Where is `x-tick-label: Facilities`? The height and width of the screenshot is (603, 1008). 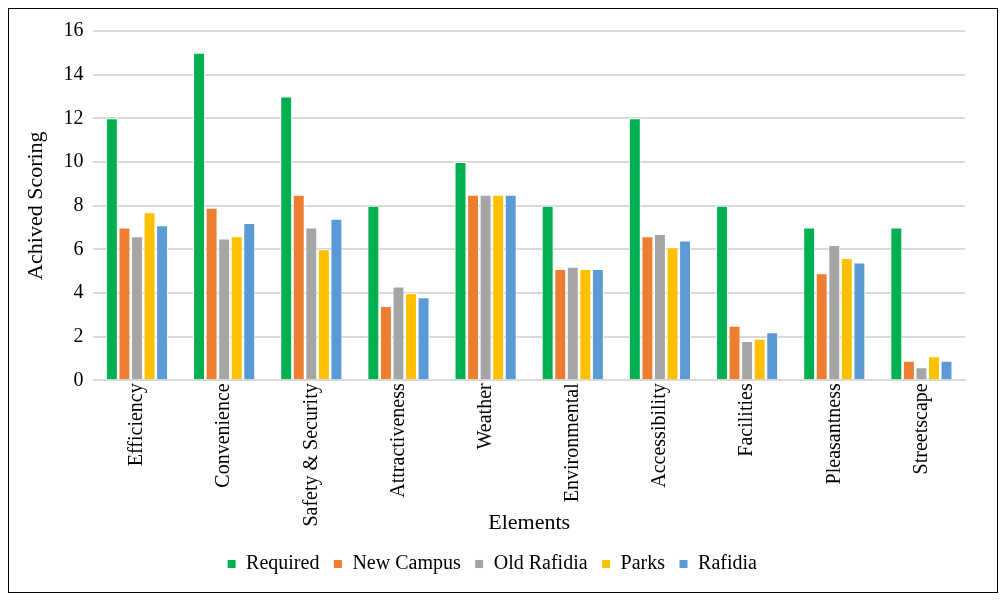
x-tick-label: Facilities is located at coordinates (745, 420).